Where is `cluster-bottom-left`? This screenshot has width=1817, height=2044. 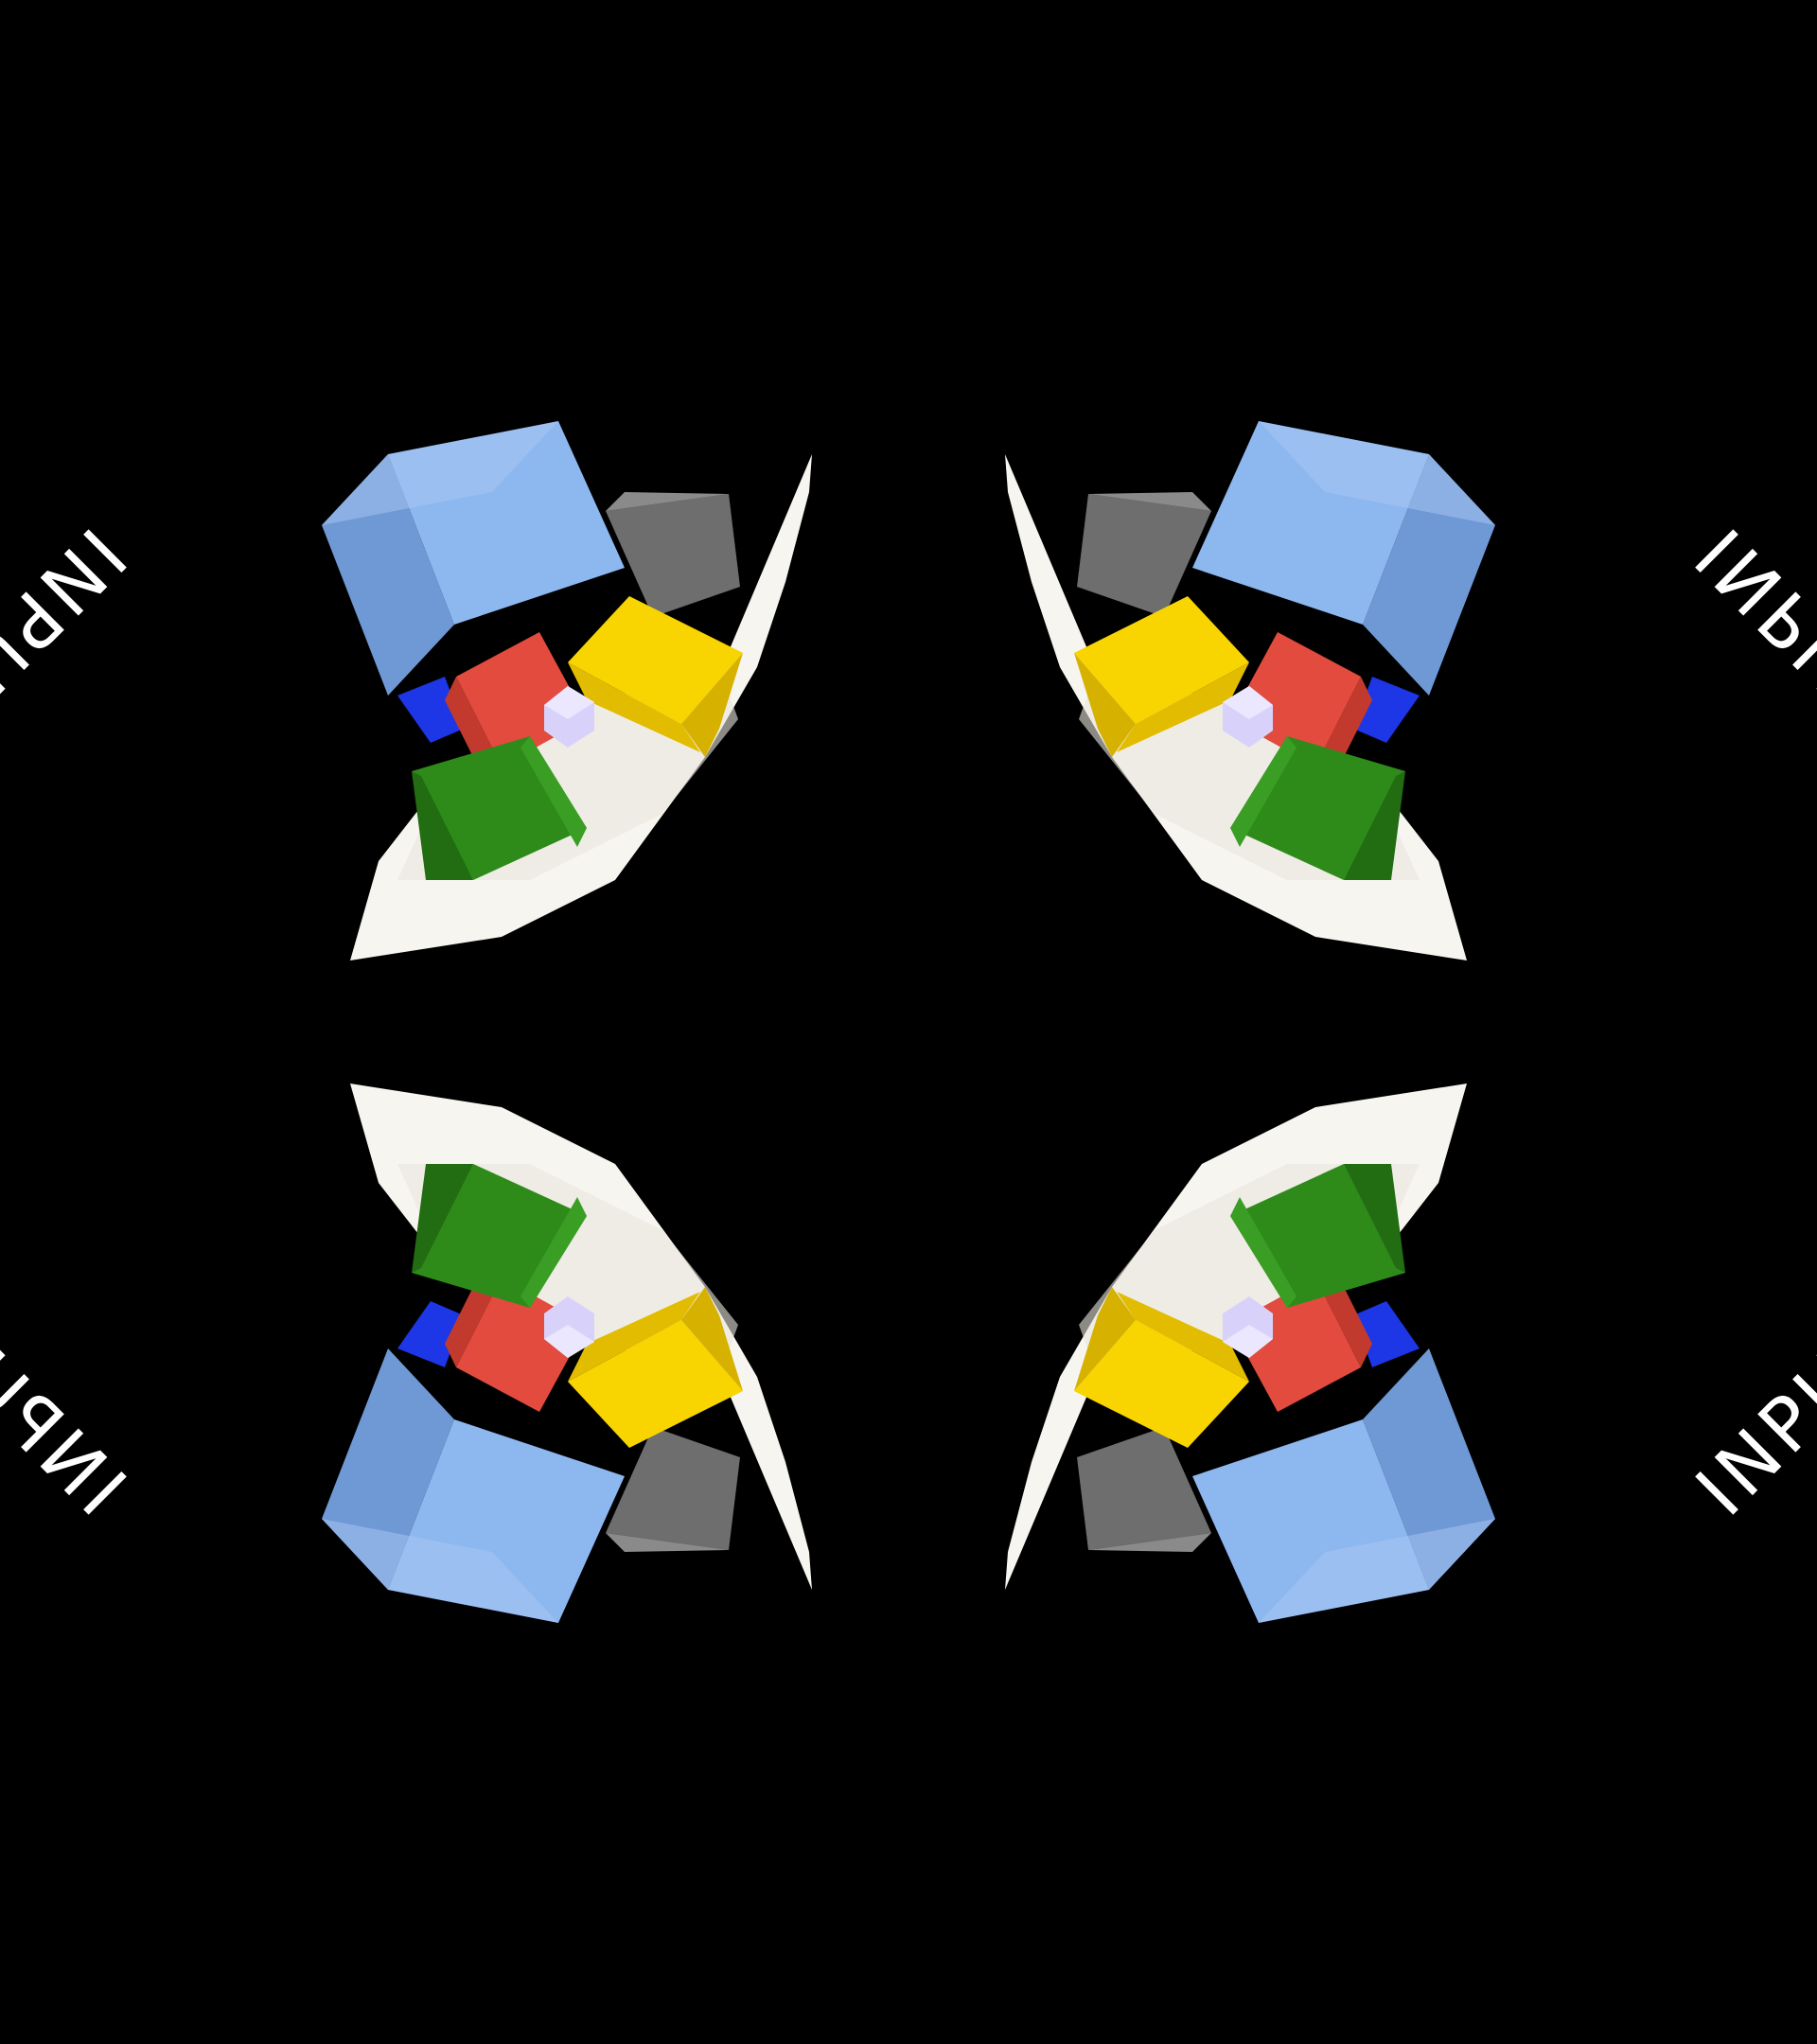
cluster-bottom-left is located at coordinates (567, 1353).